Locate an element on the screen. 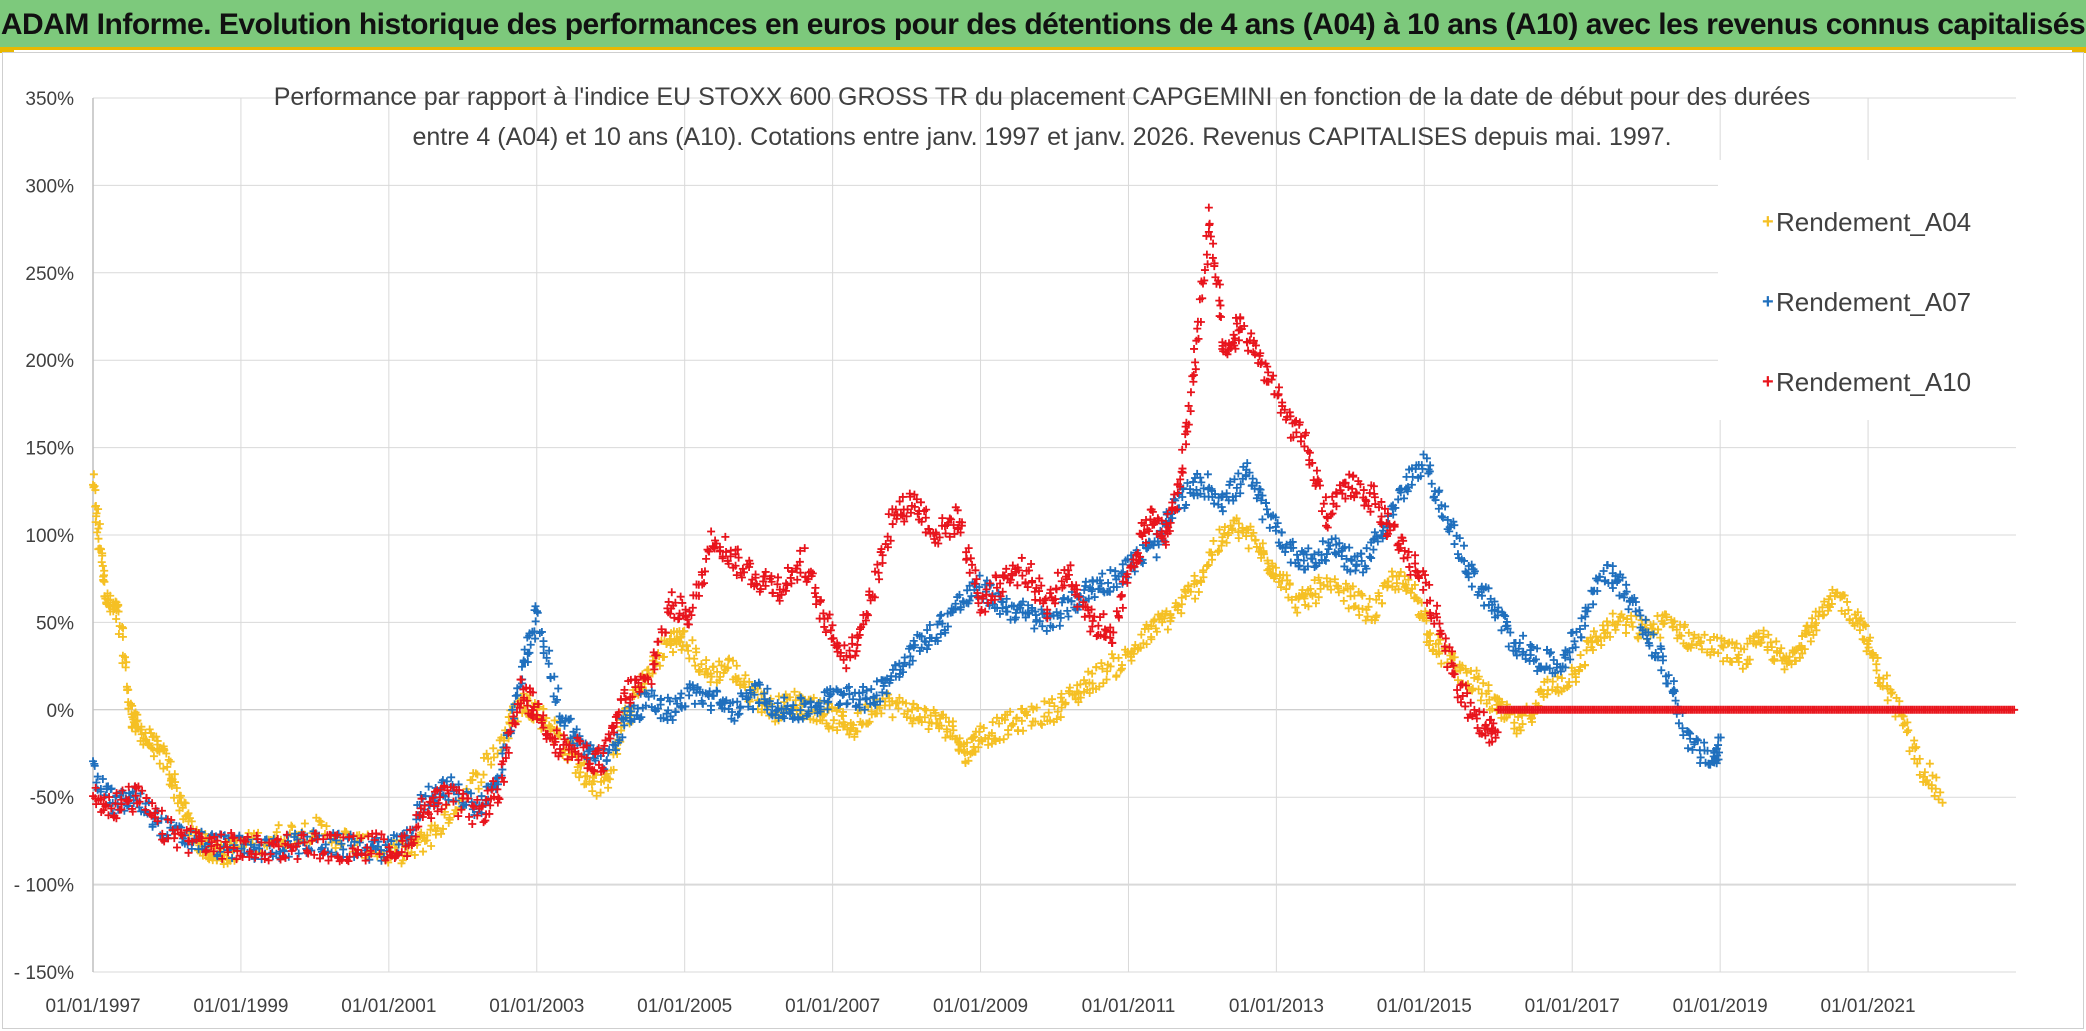 The image size is (2086, 1031). y-tick-label: 250% is located at coordinates (49, 274).